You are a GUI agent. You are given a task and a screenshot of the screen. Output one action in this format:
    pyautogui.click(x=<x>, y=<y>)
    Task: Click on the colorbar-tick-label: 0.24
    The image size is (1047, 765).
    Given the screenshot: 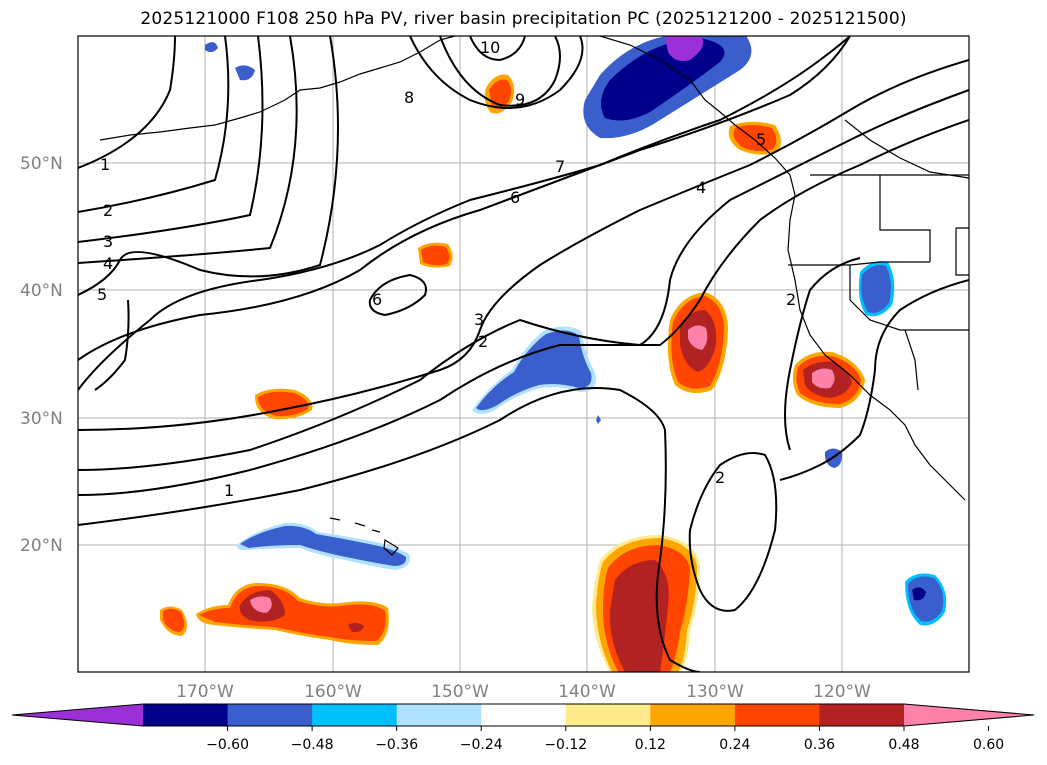 What is the action you would take?
    pyautogui.click(x=734, y=745)
    